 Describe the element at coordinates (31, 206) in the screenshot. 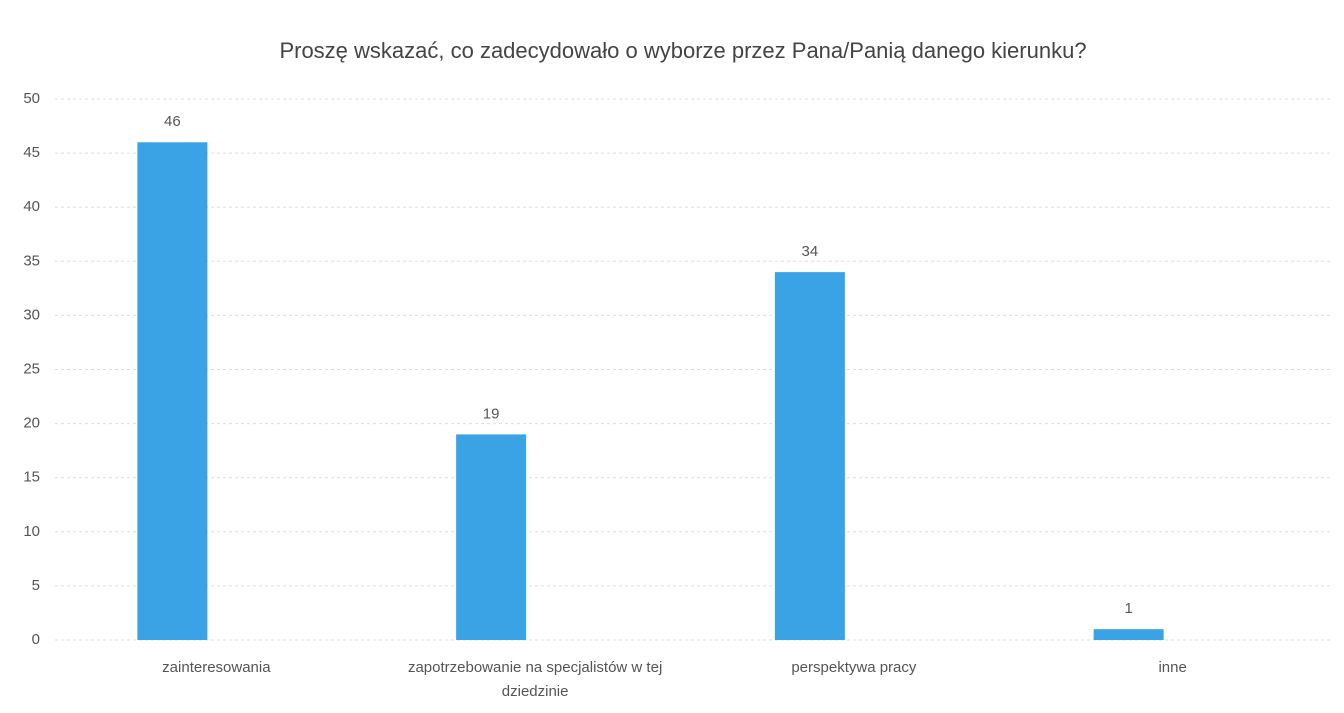

I see `y-tick-label: 40` at that location.